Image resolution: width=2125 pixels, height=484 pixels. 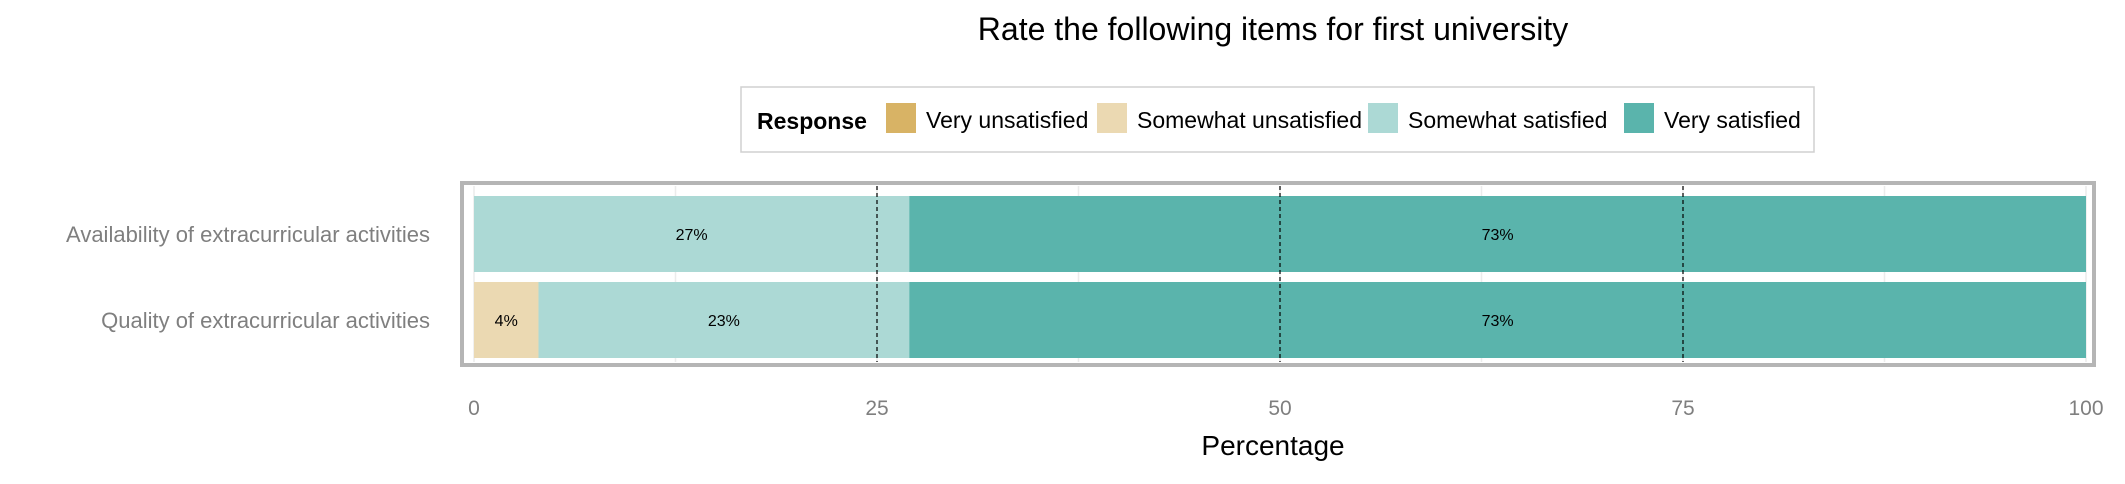 What do you see at coordinates (876, 408) in the screenshot?
I see `x-tick-label: 25` at bounding box center [876, 408].